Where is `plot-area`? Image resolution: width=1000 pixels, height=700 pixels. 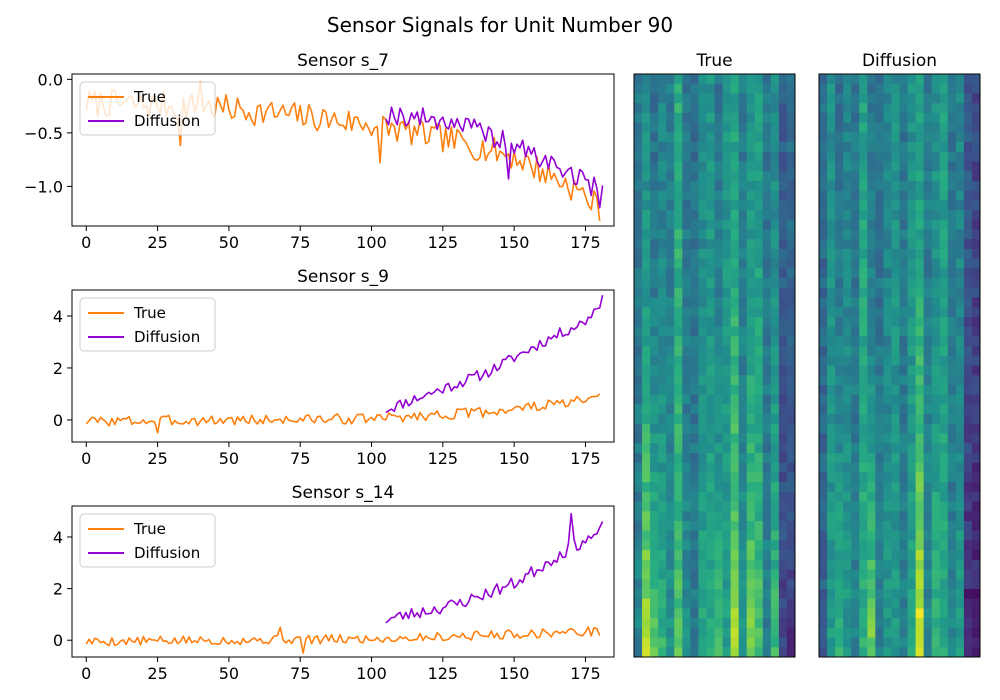 plot-area is located at coordinates (344, 364).